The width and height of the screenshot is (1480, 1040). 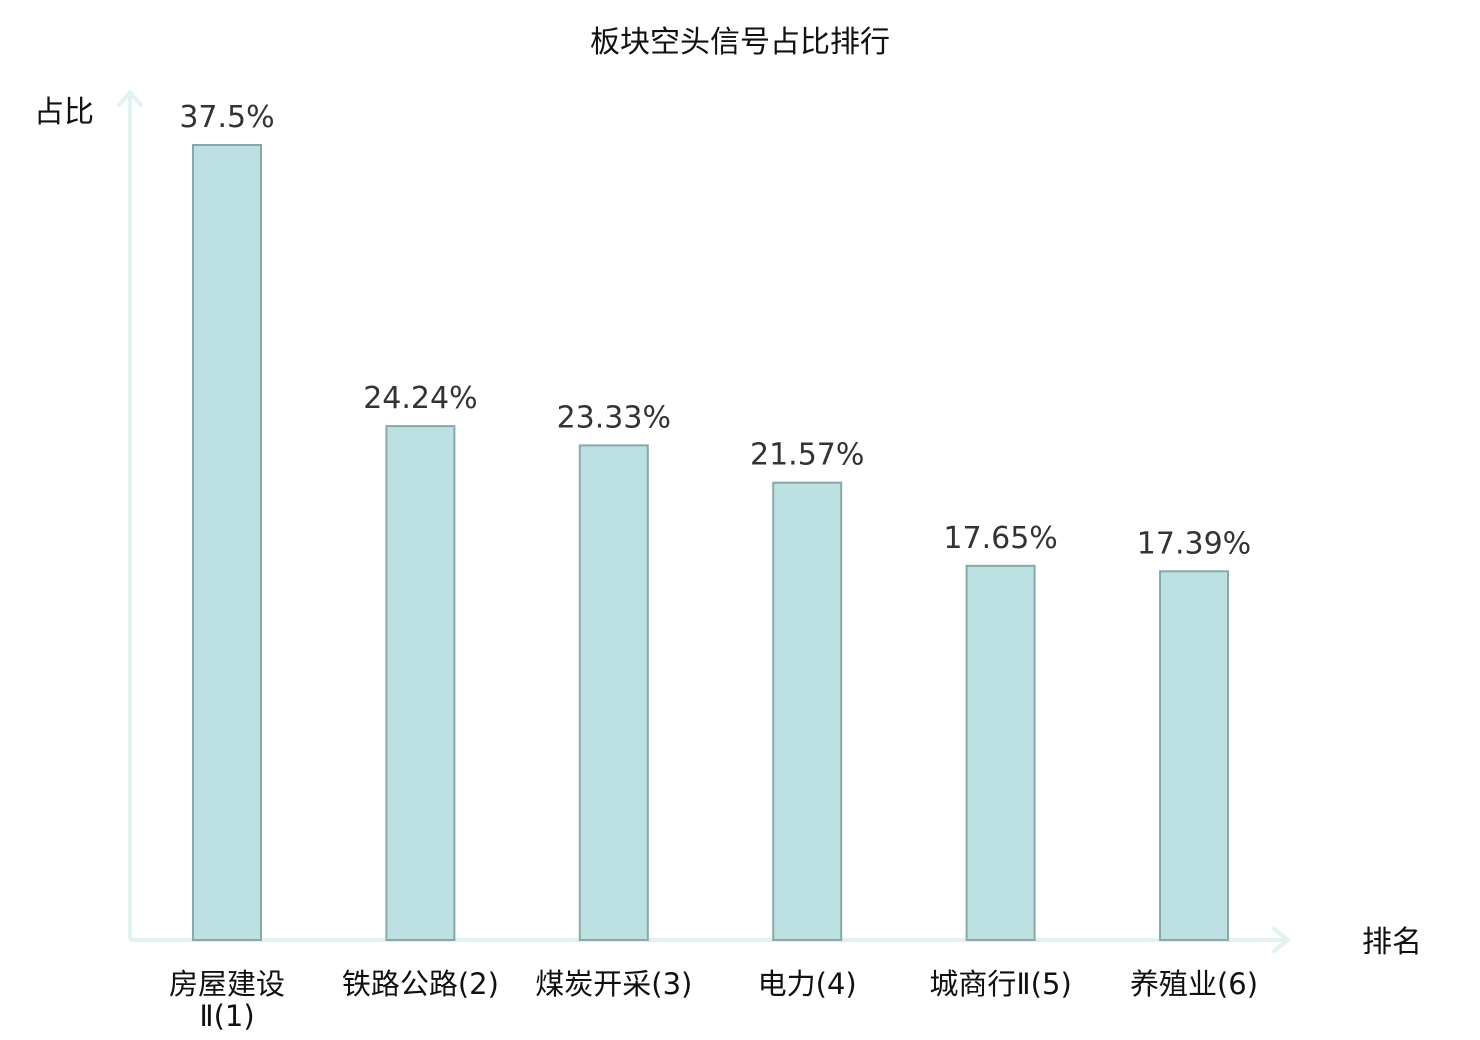 I want to click on x-tick-label: 电力(4), so click(x=807, y=984).